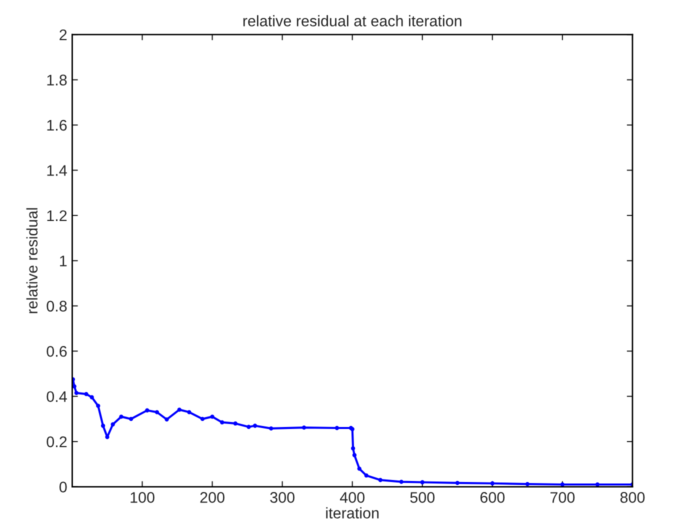 This screenshot has height=532, width=675. I want to click on x-tick-label: 300, so click(282, 497).